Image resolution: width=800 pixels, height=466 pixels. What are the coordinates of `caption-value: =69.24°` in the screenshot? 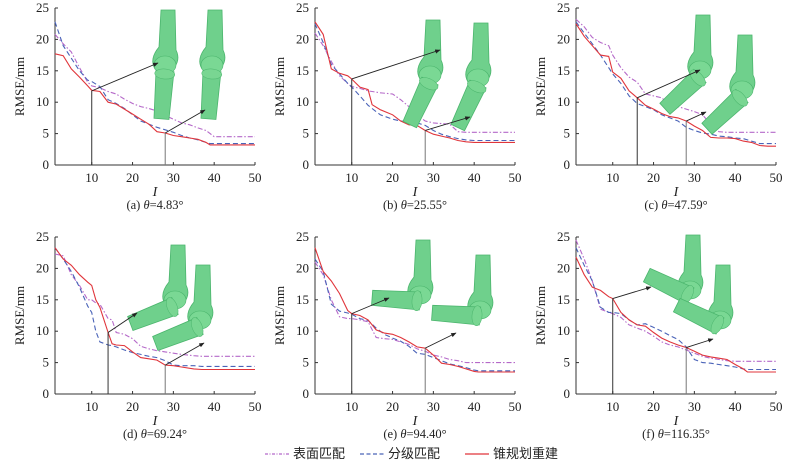 It's located at (167, 434).